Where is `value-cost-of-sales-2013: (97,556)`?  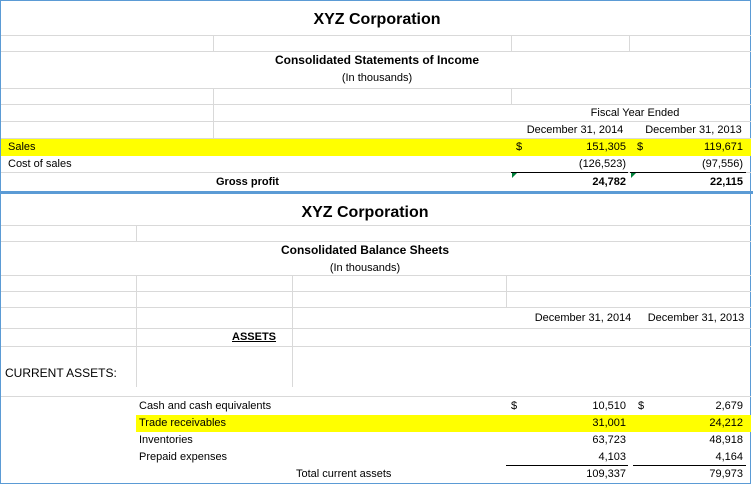
value-cost-of-sales-2013: (97,556) is located at coordinates (722, 164).